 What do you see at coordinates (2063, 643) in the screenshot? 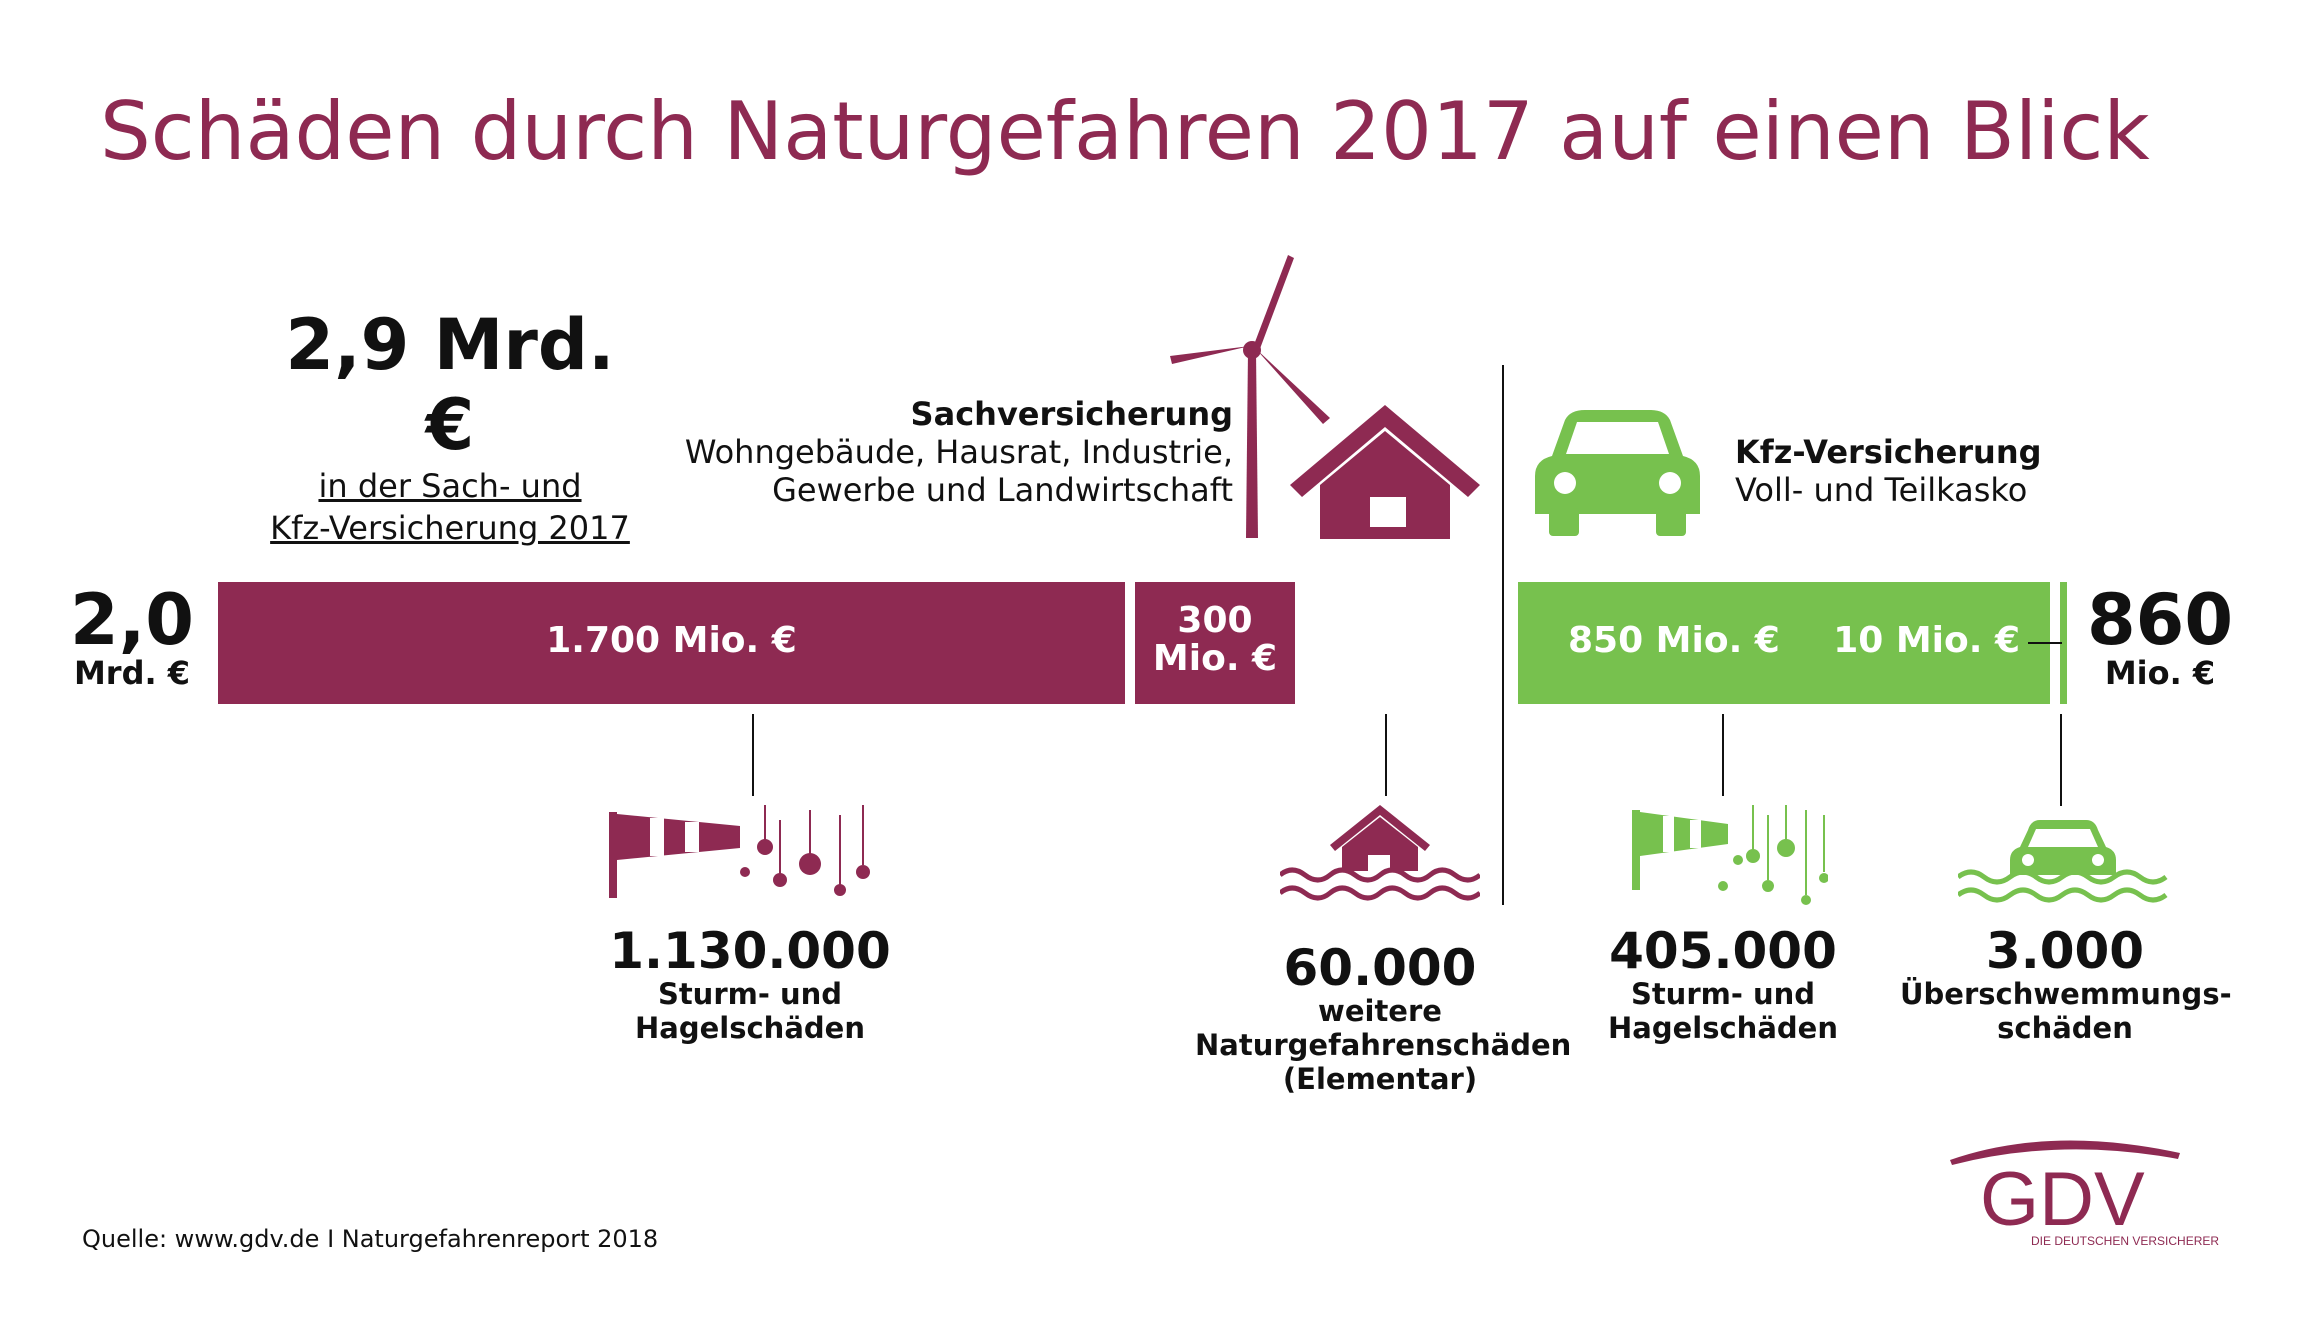
I see `bar-kfz-flood` at bounding box center [2063, 643].